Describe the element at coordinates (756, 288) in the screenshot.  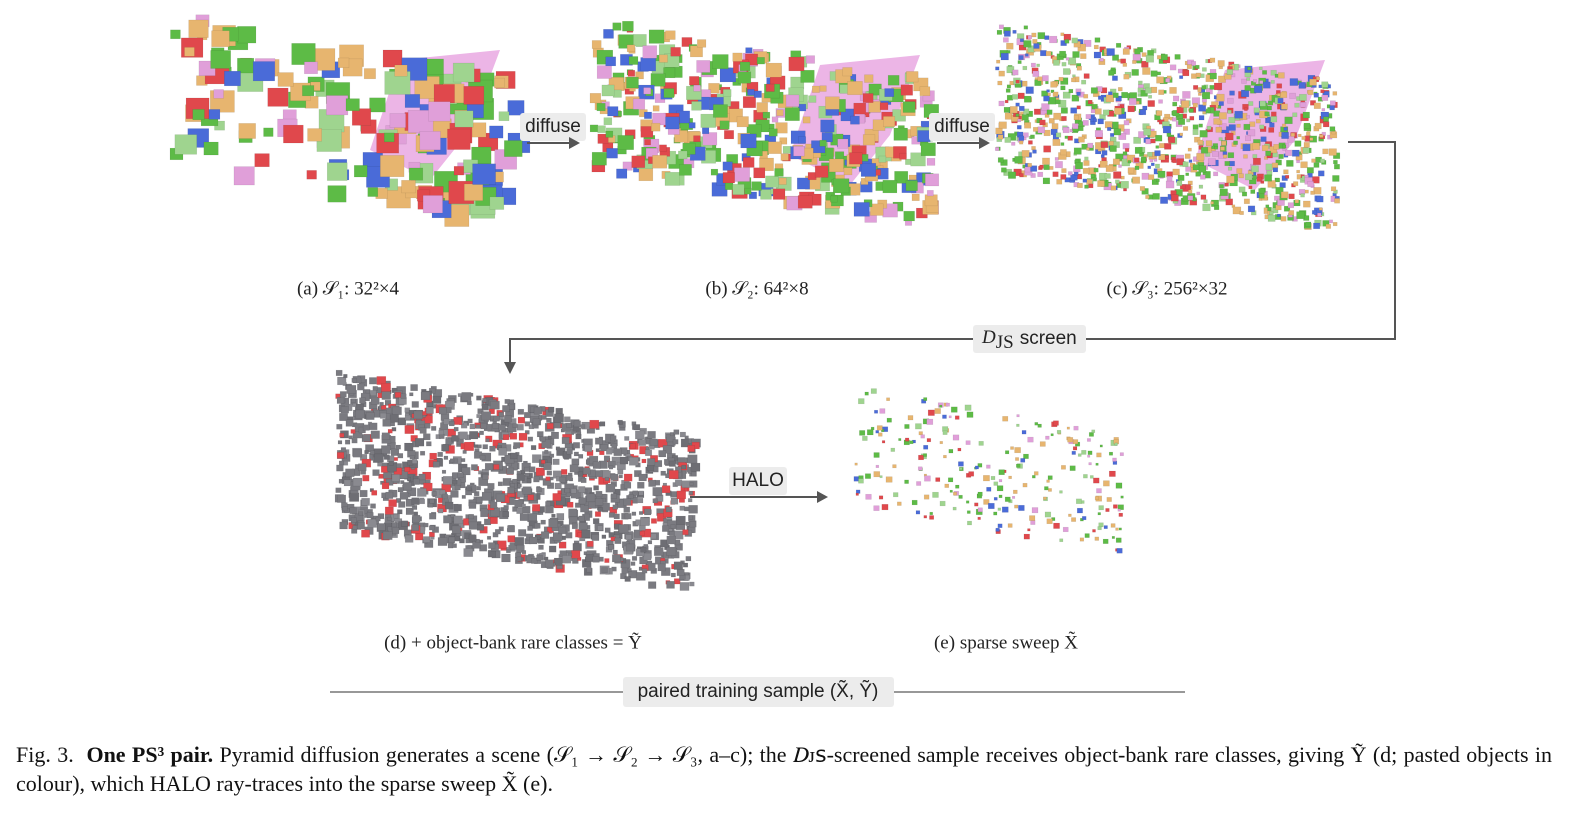
I see `panel-caption: (b) 𝒮₂: 64²×8` at that location.